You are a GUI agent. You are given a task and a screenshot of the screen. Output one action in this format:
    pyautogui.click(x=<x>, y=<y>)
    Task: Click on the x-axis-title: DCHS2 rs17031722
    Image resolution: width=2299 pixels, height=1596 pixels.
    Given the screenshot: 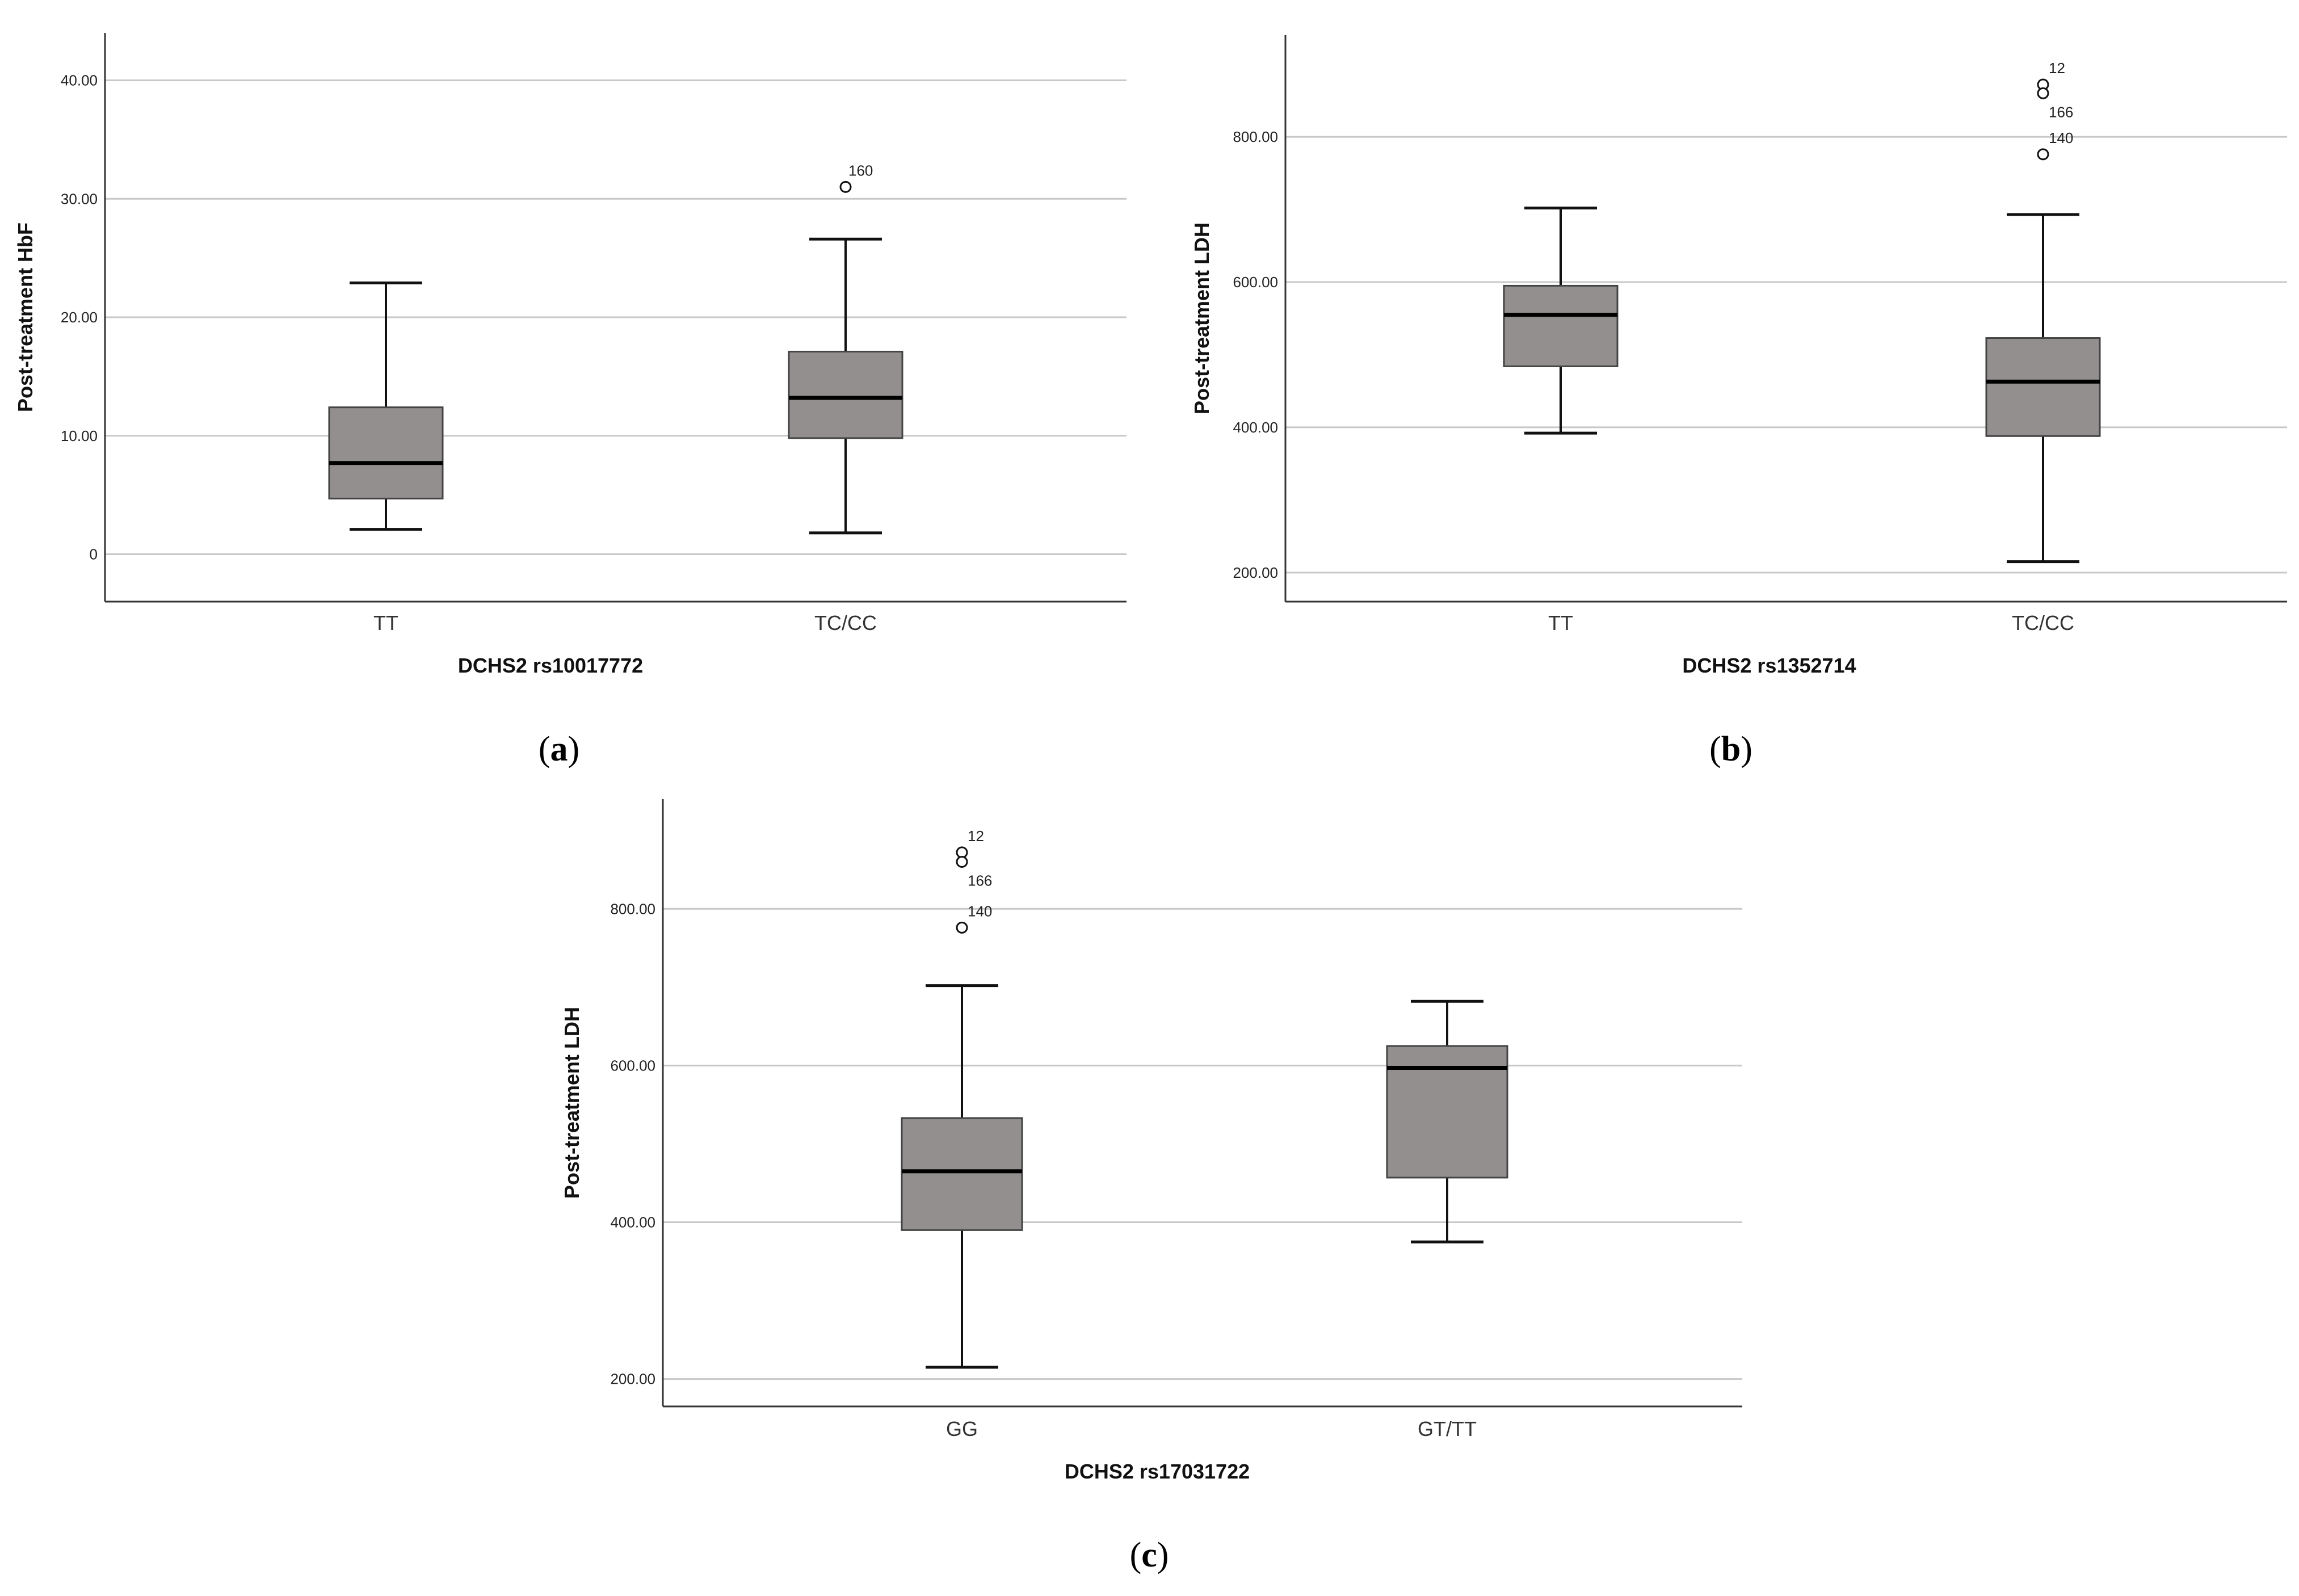 What is the action you would take?
    pyautogui.click(x=1157, y=1471)
    